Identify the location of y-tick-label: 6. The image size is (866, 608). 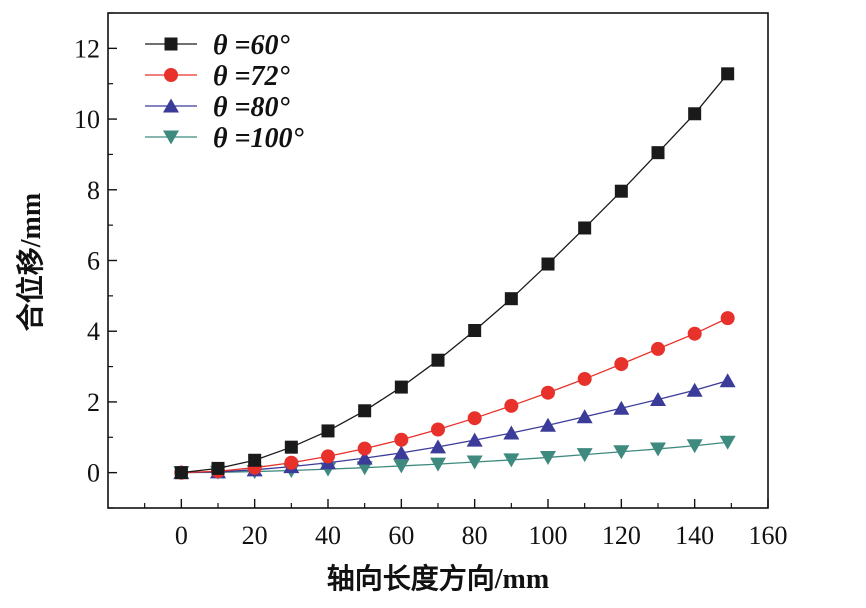
(93, 261).